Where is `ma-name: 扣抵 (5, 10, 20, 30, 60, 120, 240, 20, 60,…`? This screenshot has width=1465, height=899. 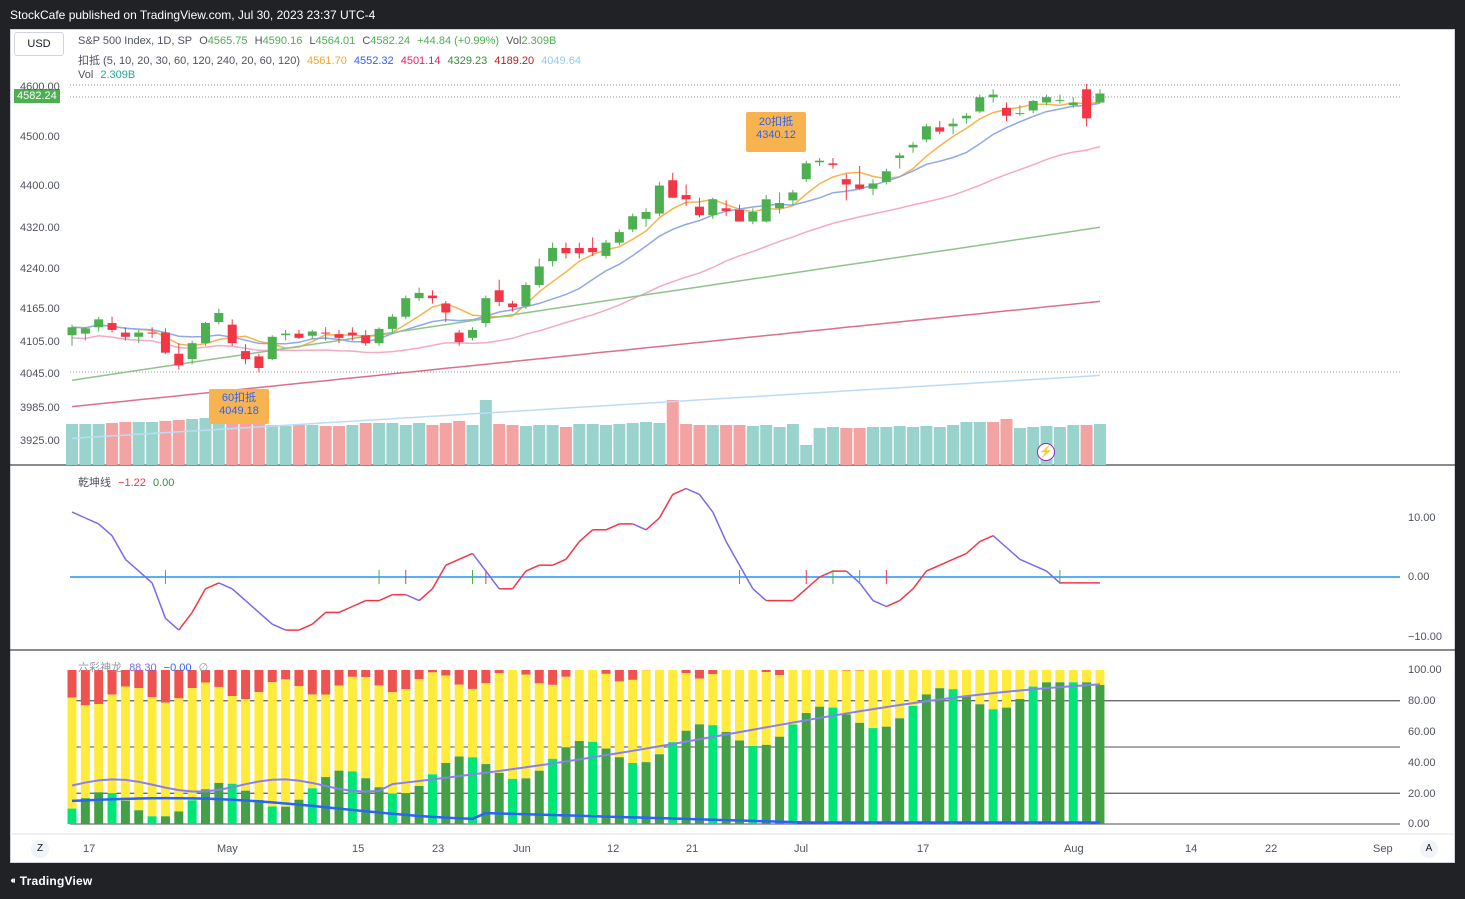
ma-name: 扣抵 (5, 10, 20, 30, 60, 120, 240, 20, 60,… is located at coordinates (189, 61).